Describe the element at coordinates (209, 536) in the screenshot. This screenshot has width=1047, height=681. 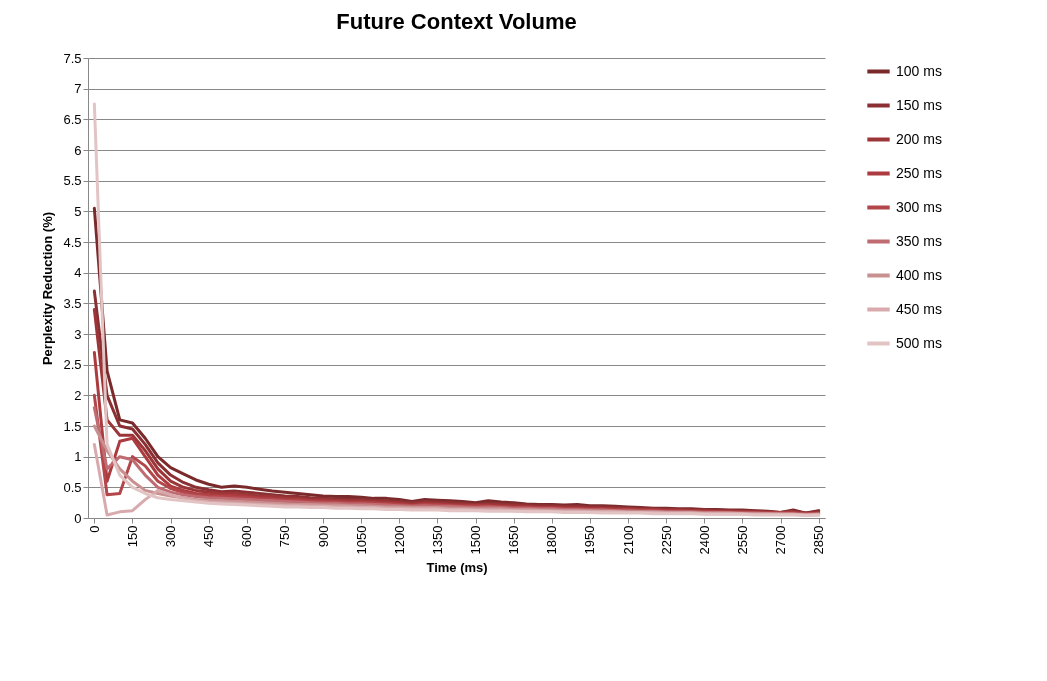
I see `x-tick-label: 450` at that location.